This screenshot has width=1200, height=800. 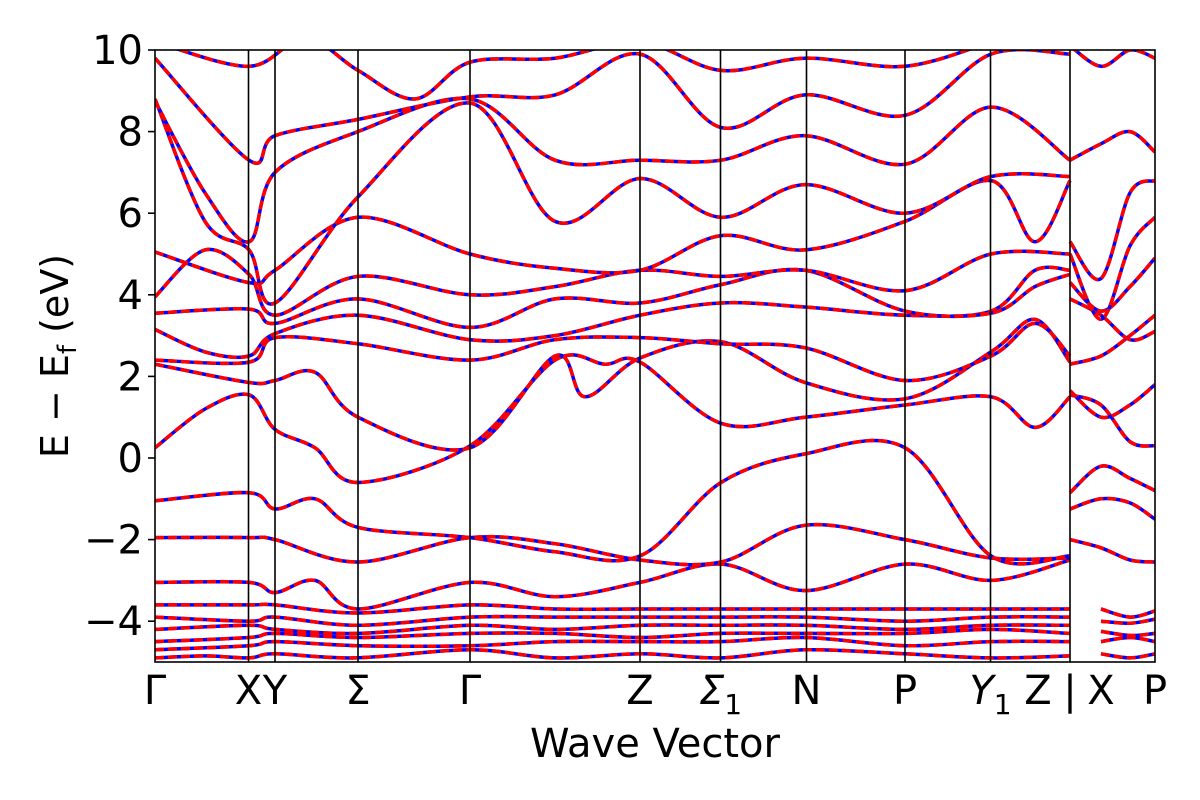 I want to click on x-tick-label: |, so click(x=1069, y=691).